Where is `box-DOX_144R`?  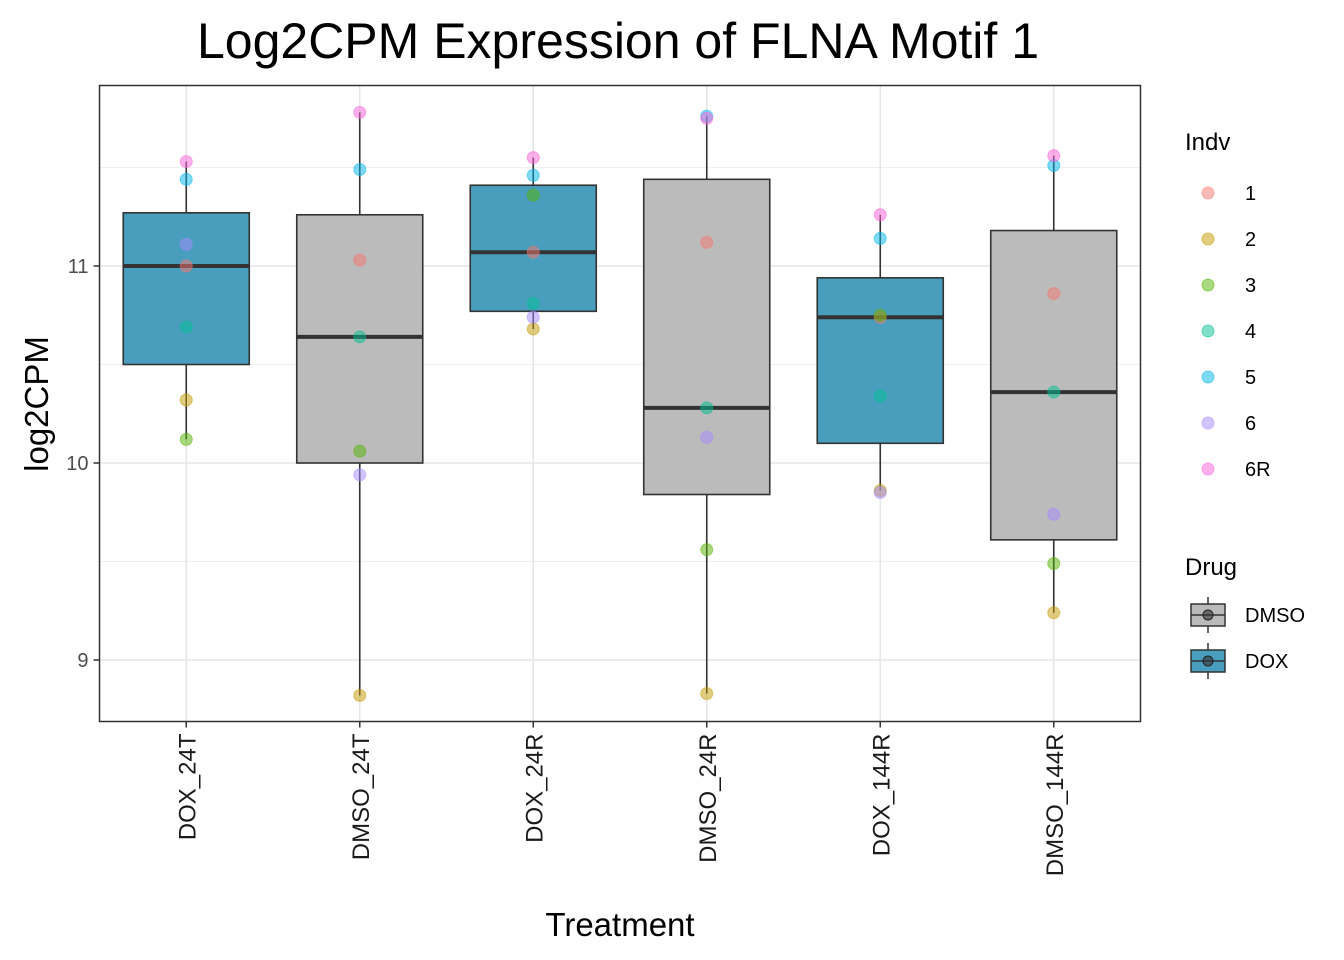
box-DOX_144R is located at coordinates (880, 352).